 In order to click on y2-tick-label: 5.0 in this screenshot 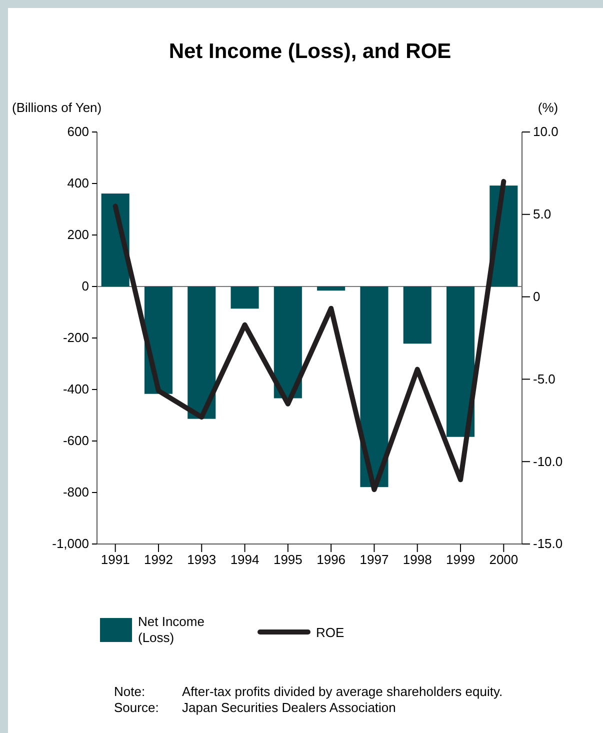, I will do `click(542, 214)`.